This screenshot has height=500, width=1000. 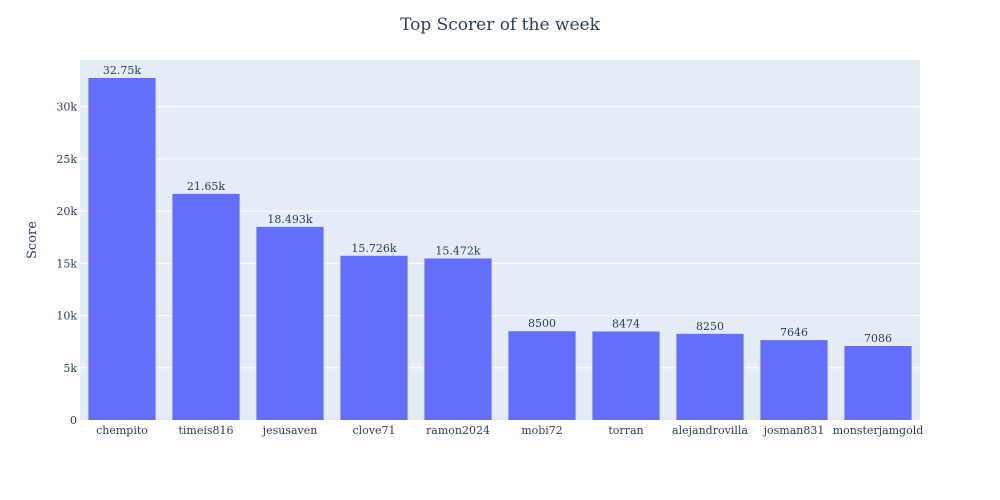 I want to click on bar-value-label: 8474, so click(x=626, y=324).